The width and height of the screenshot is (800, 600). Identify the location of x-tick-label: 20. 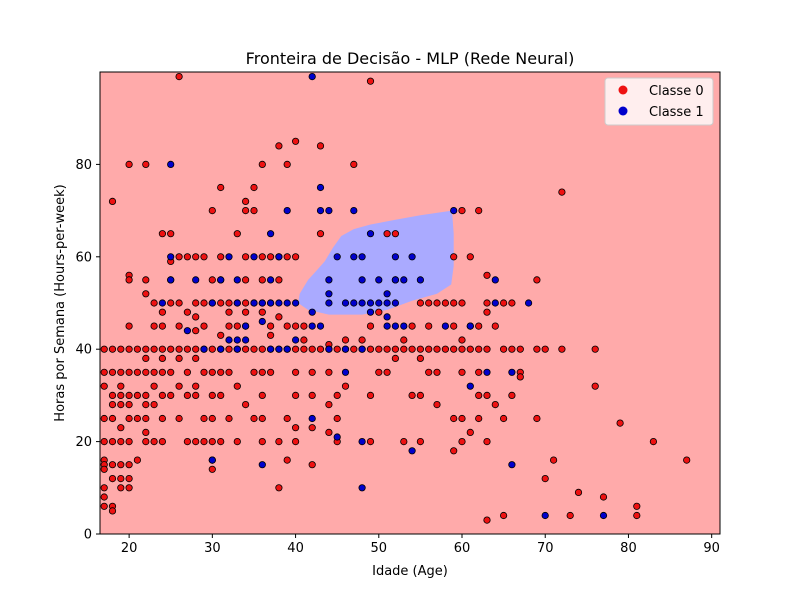
(129, 548).